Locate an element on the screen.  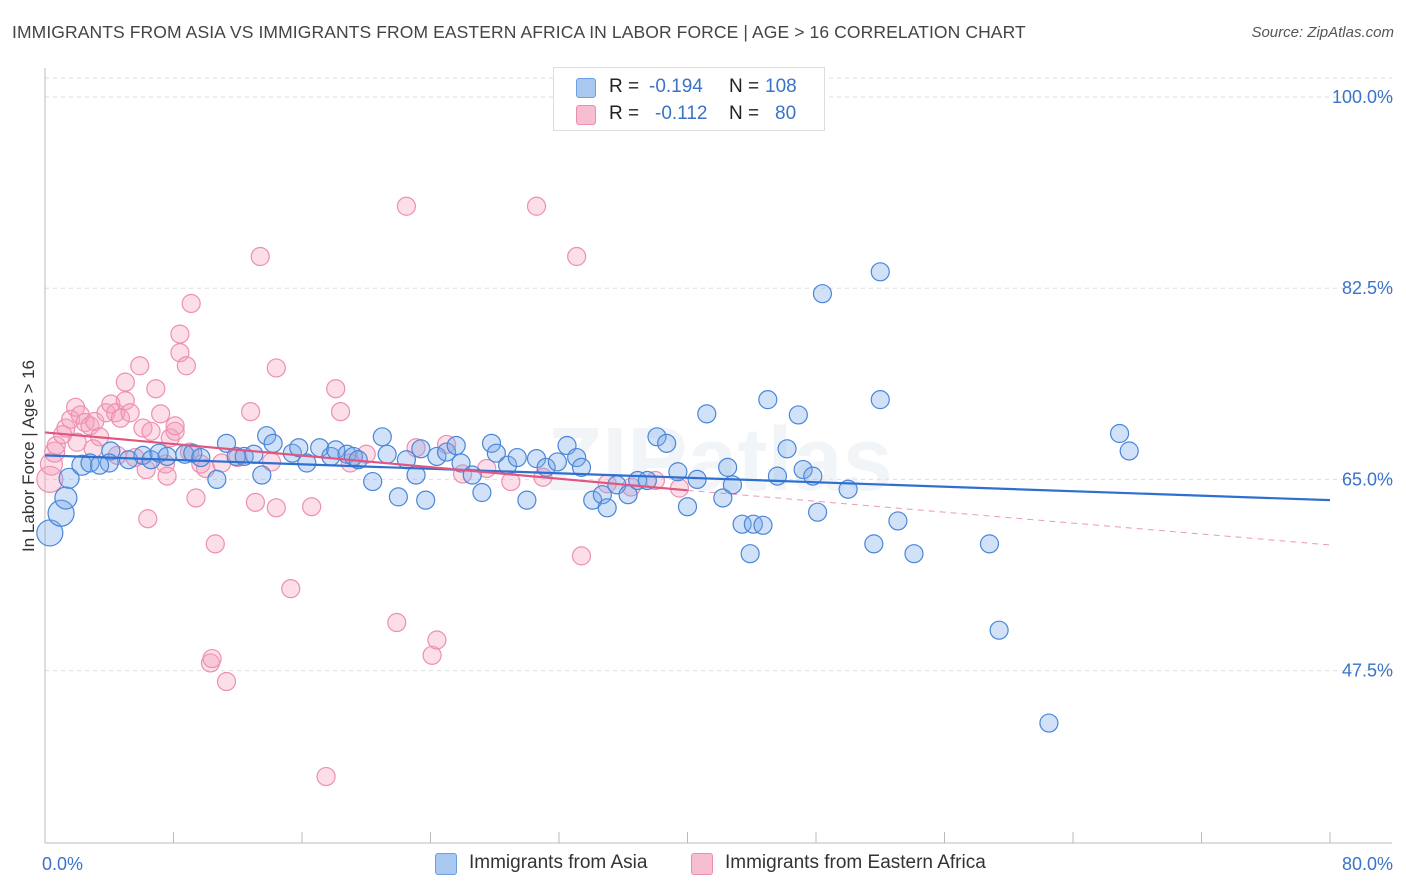
y-tick-label: 47.5% is located at coordinates (1367, 671).